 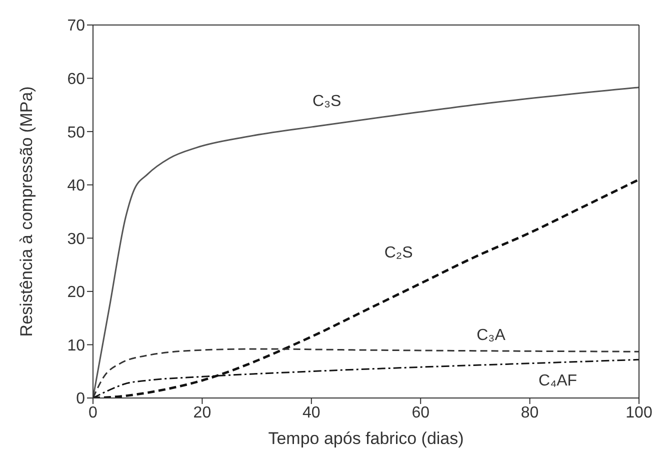 I want to click on y-tick-label: 40, so click(x=76, y=186).